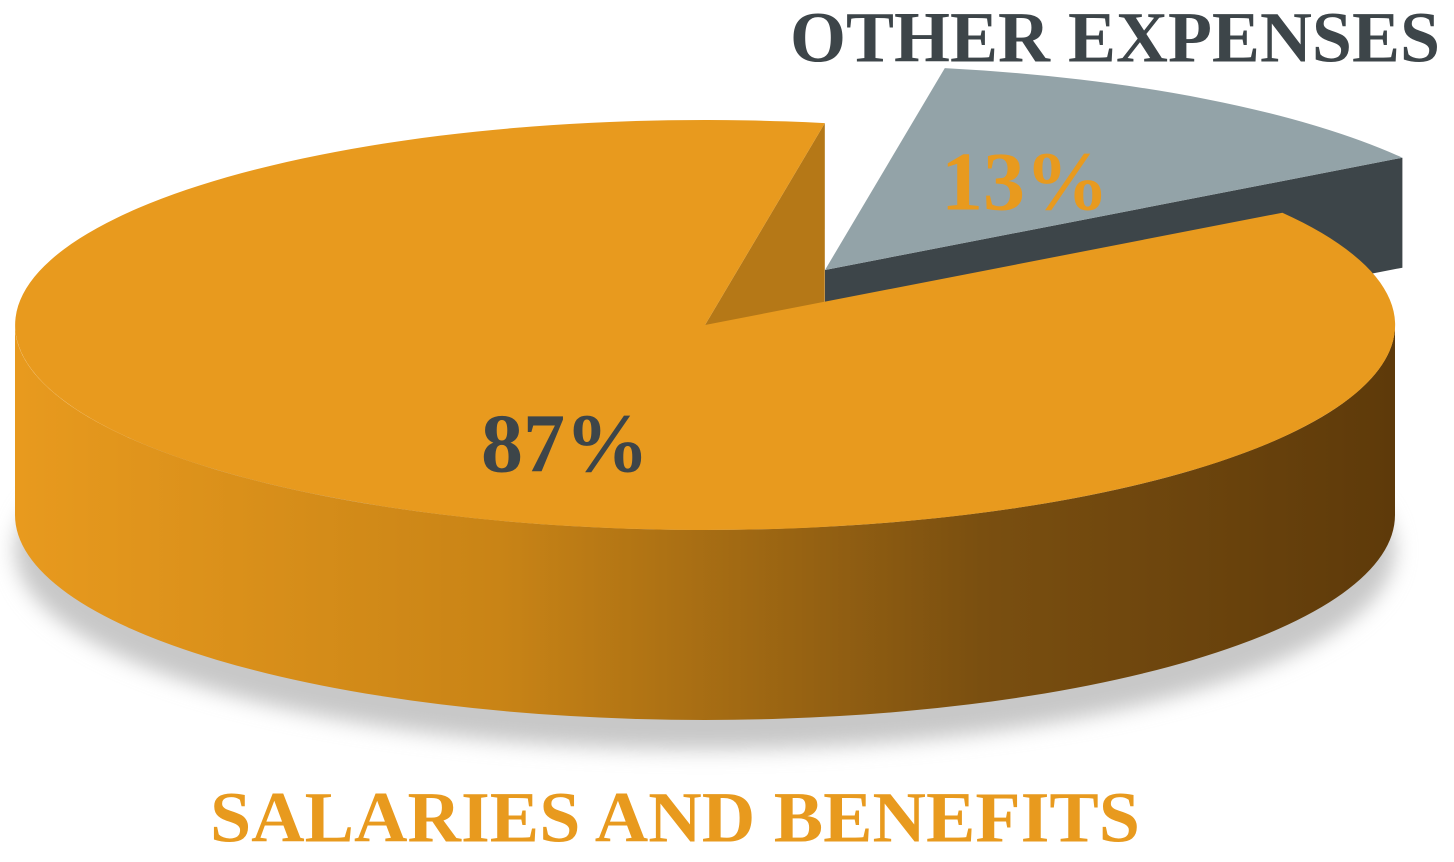 The width and height of the screenshot is (1454, 862). I want to click on category-label: SALARIES AND BENEFITS, so click(675, 818).